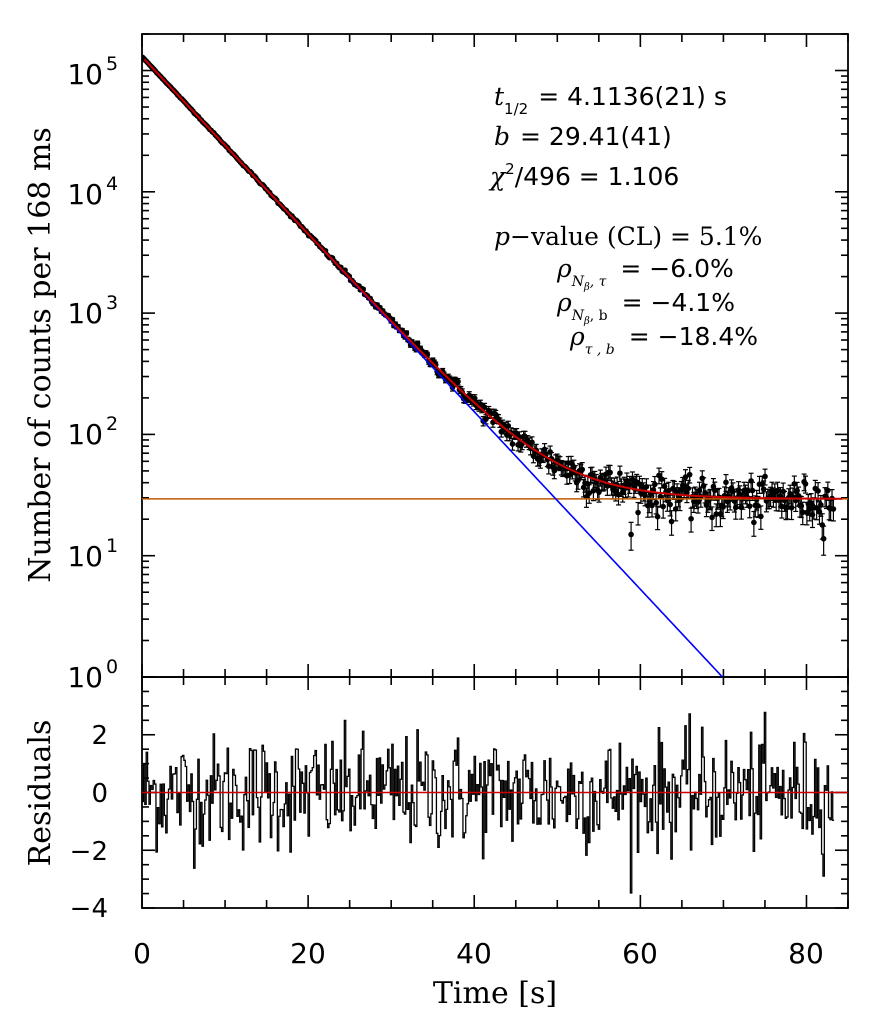  I want to click on y-tick-label-1e5: 10, so click(85, 74).